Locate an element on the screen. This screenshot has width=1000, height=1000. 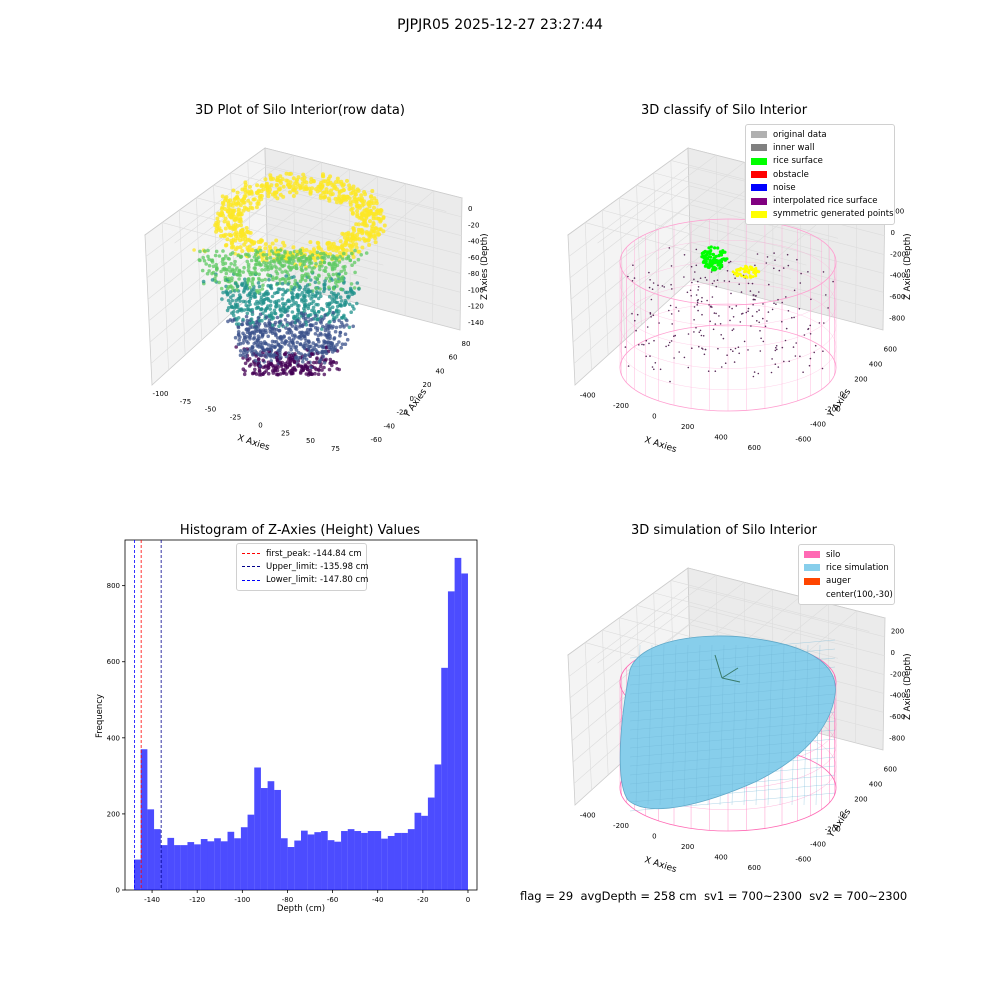
raw-grid-line is located at coordinates (364, 286).